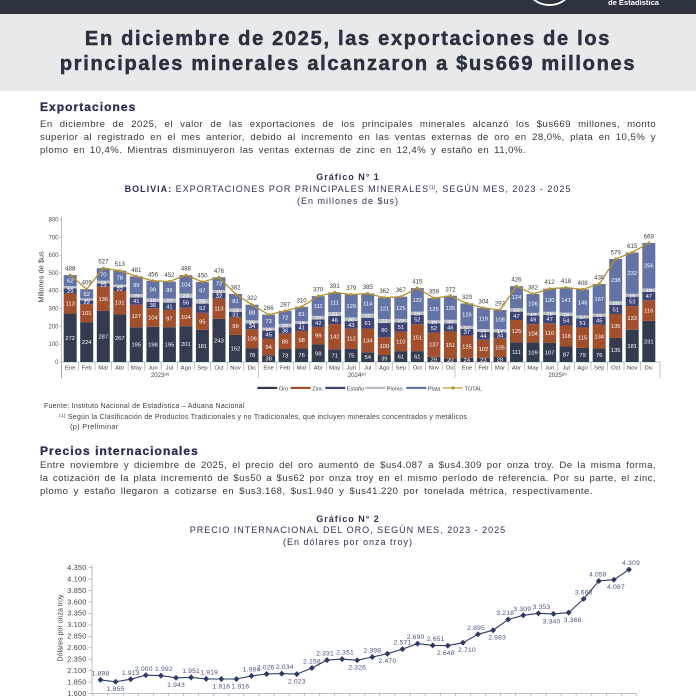 The height and width of the screenshot is (696, 696). Describe the element at coordinates (566, 322) in the screenshot. I see `svg-text: 54` at that location.